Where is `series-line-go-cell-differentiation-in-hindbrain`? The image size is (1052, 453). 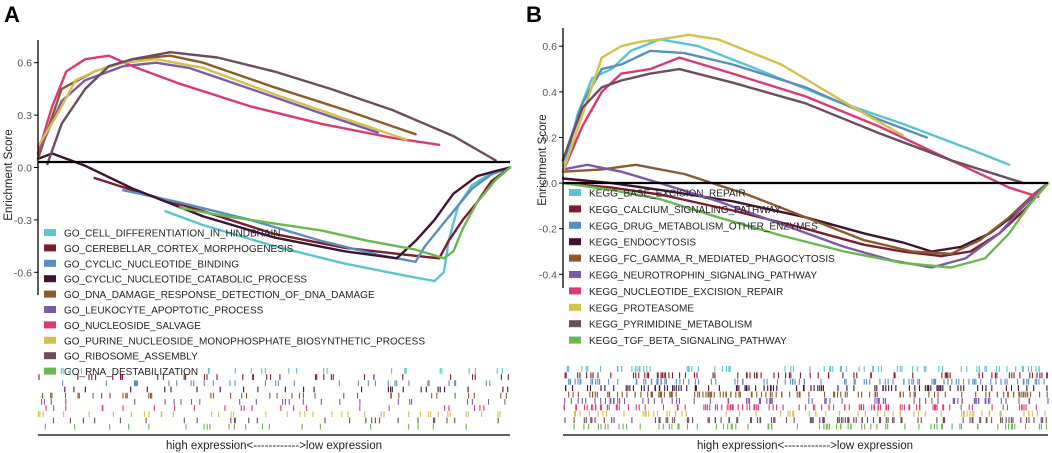 series-line-go-cell-differentiation-in-hindbrain is located at coordinates (338, 224).